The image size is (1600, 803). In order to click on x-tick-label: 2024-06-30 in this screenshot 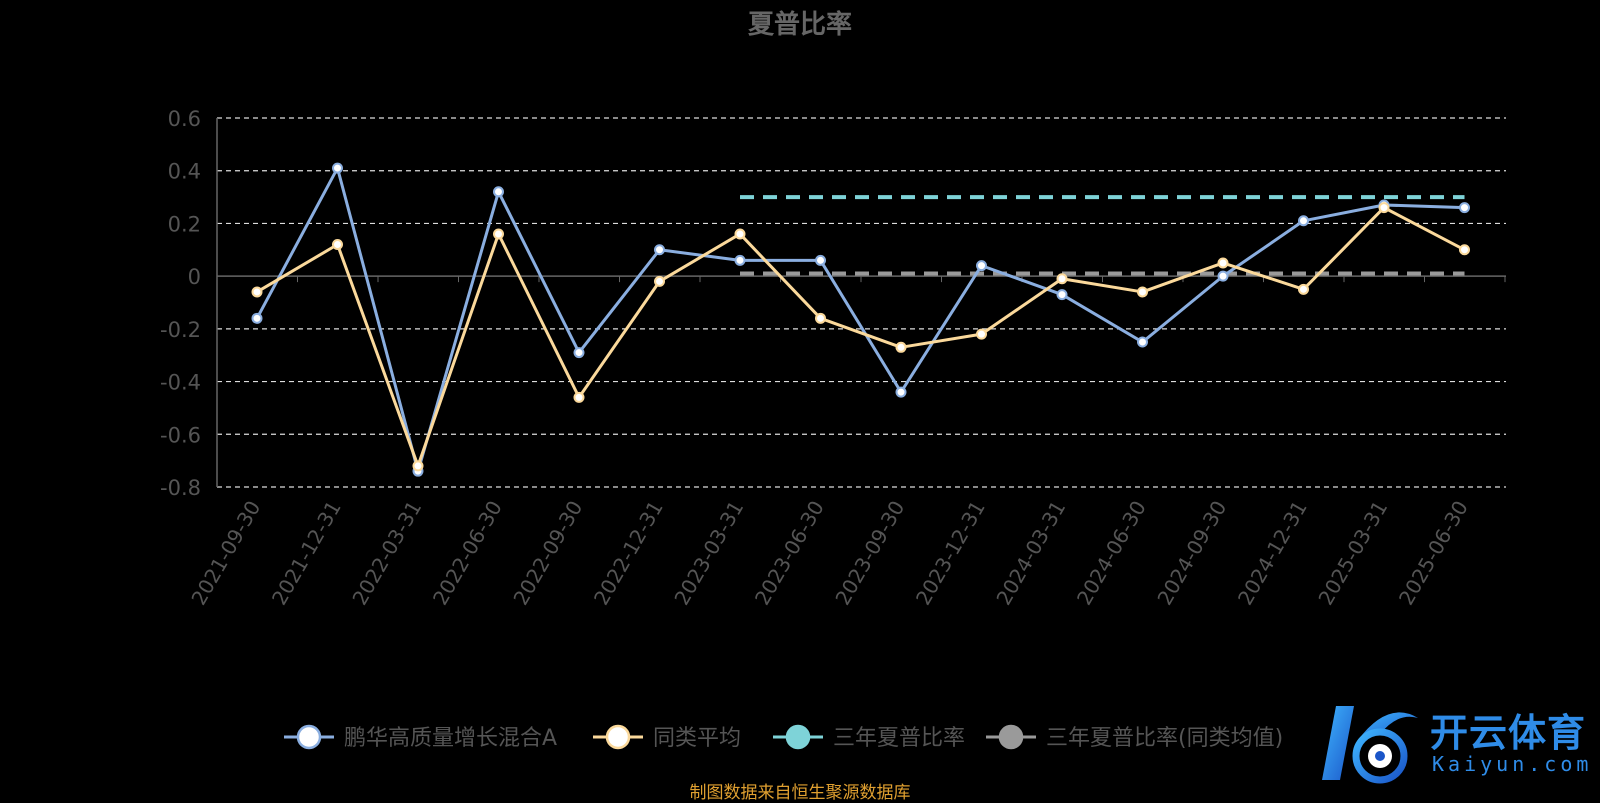, I will do `click(1111, 553)`.